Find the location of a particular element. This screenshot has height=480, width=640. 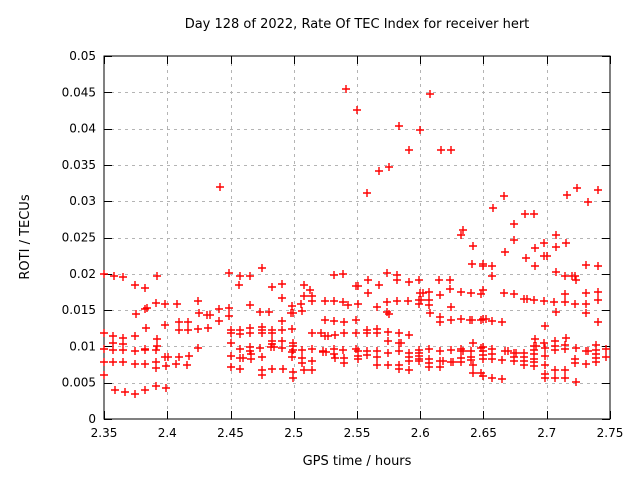

y-tick-label: 0.045 is located at coordinates (79, 92).